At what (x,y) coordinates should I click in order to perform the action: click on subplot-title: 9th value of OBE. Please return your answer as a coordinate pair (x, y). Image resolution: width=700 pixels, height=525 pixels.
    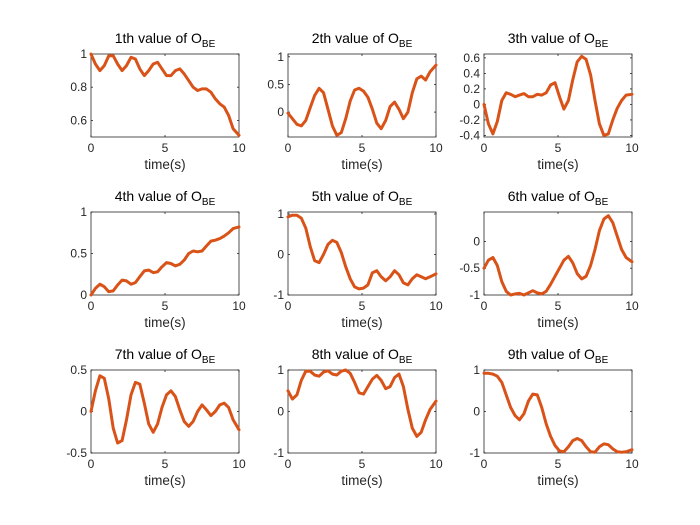
    Looking at the image, I should click on (558, 356).